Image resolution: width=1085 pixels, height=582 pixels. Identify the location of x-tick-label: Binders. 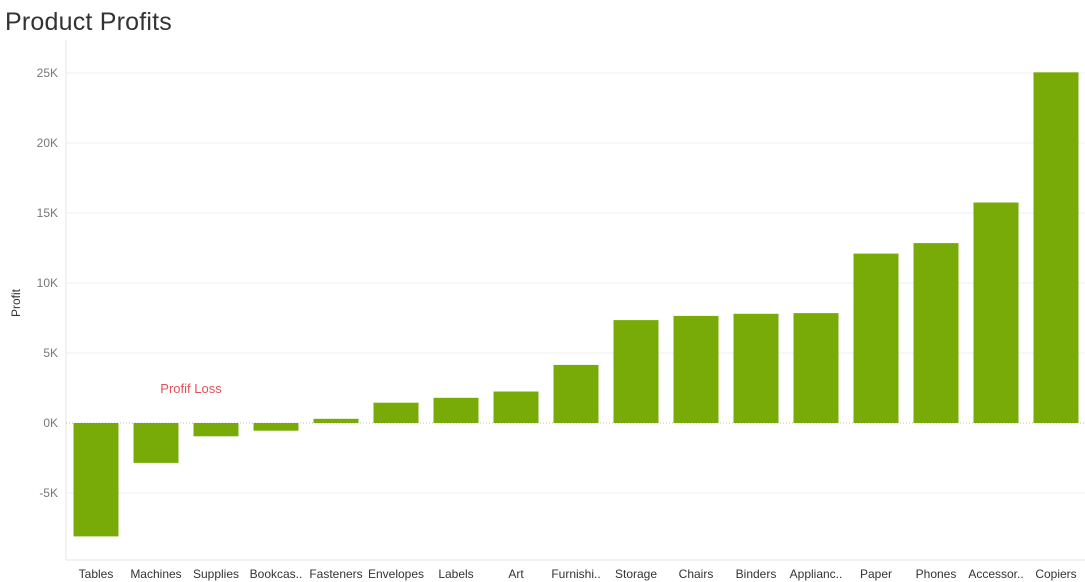
(756, 574).